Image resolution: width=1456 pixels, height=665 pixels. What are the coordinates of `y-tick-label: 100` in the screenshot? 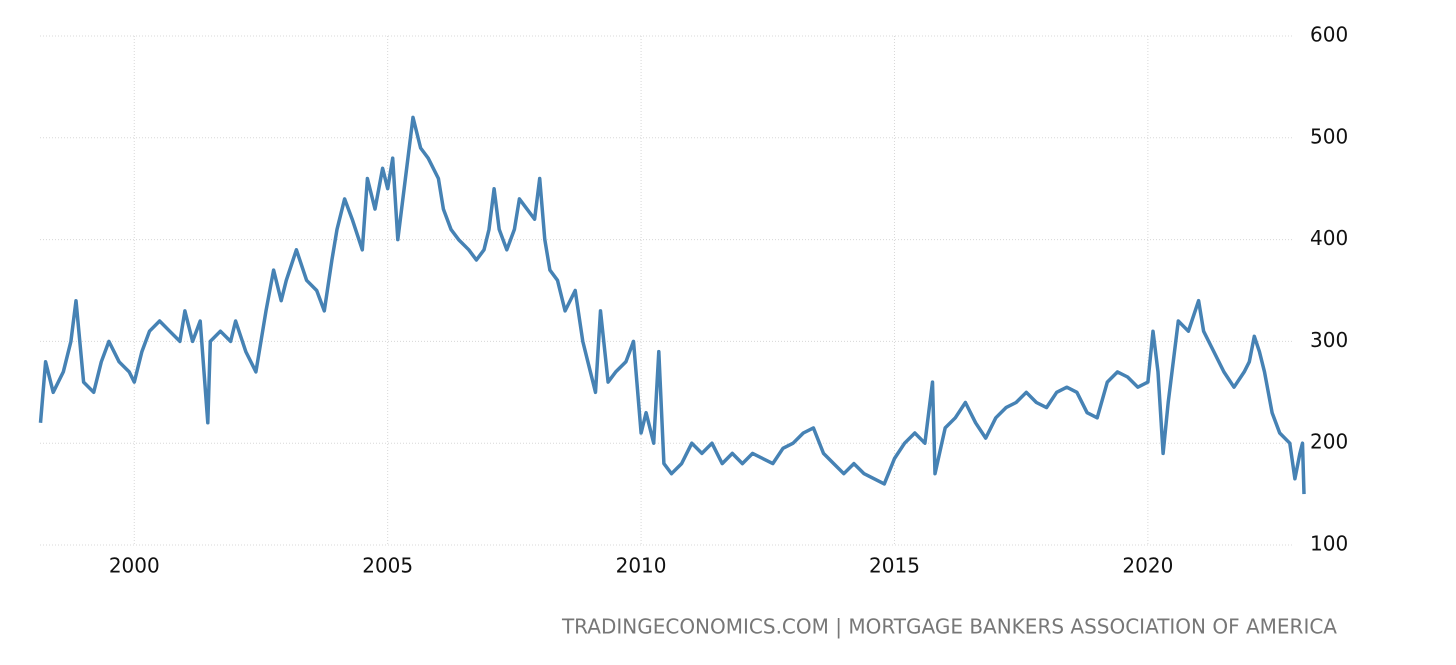 It's located at (1329, 544).